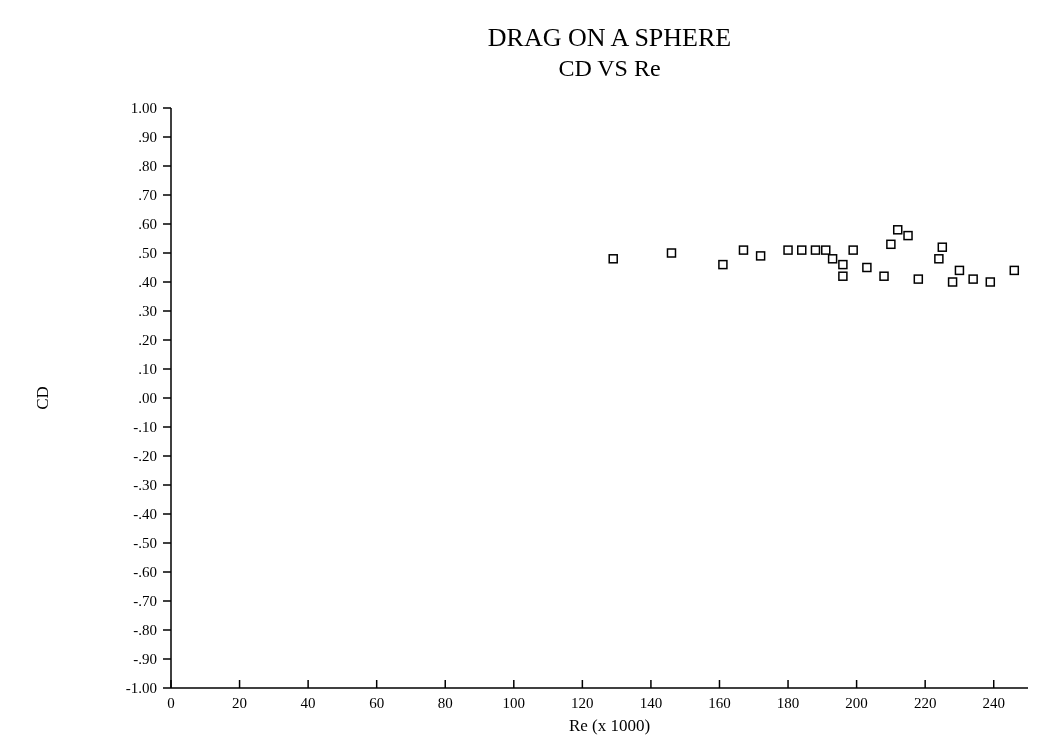 This screenshot has height=743, width=1060. Describe the element at coordinates (145, 514) in the screenshot. I see `y-tick-label: -.40` at that location.